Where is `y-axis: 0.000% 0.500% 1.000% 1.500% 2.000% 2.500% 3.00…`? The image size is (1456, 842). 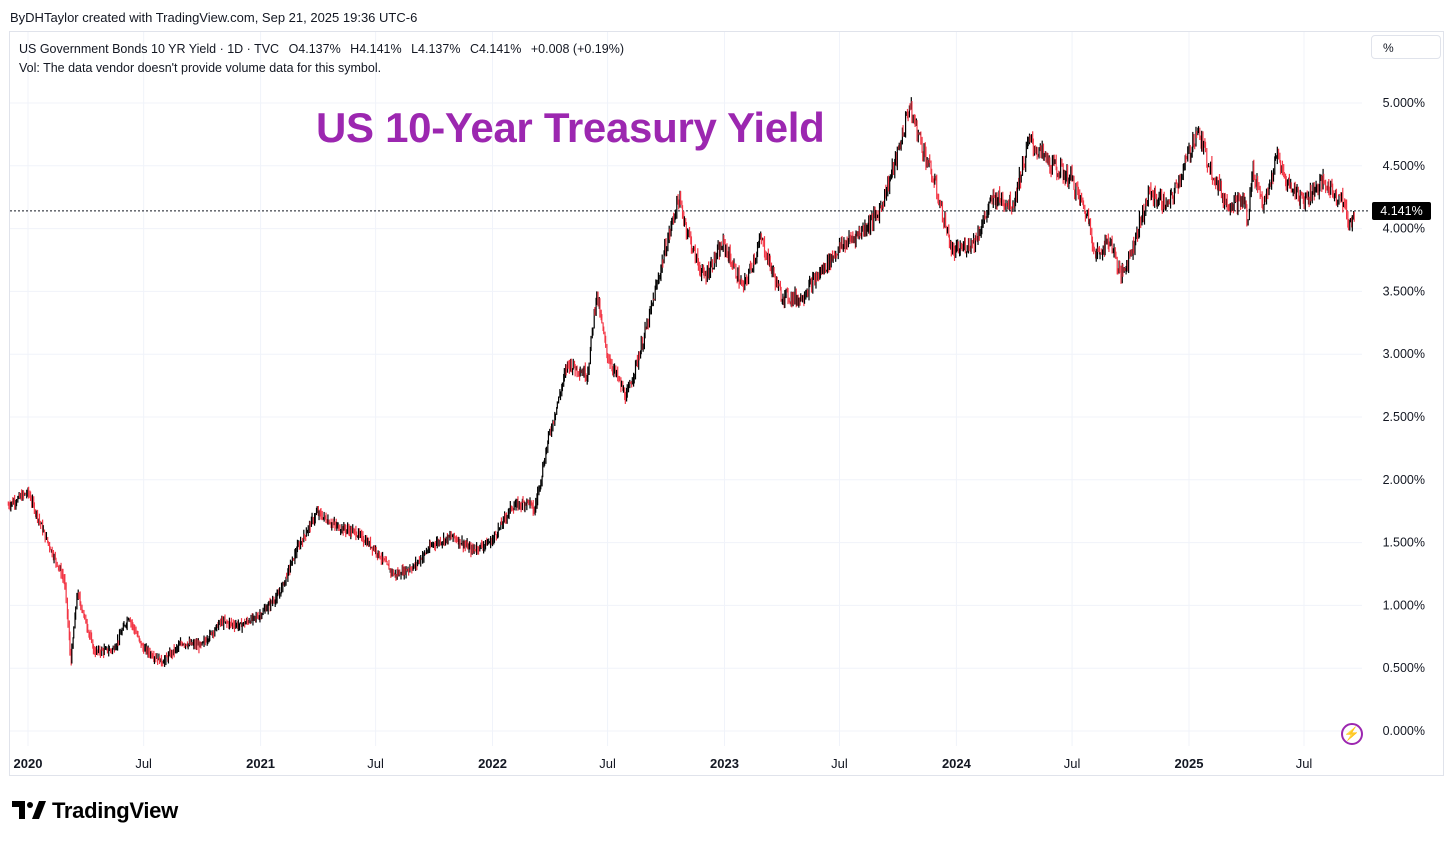
y-axis: 0.000% 0.500% 1.000% 1.500% 2.000% 2.500% 3.00… is located at coordinates (1404, 417).